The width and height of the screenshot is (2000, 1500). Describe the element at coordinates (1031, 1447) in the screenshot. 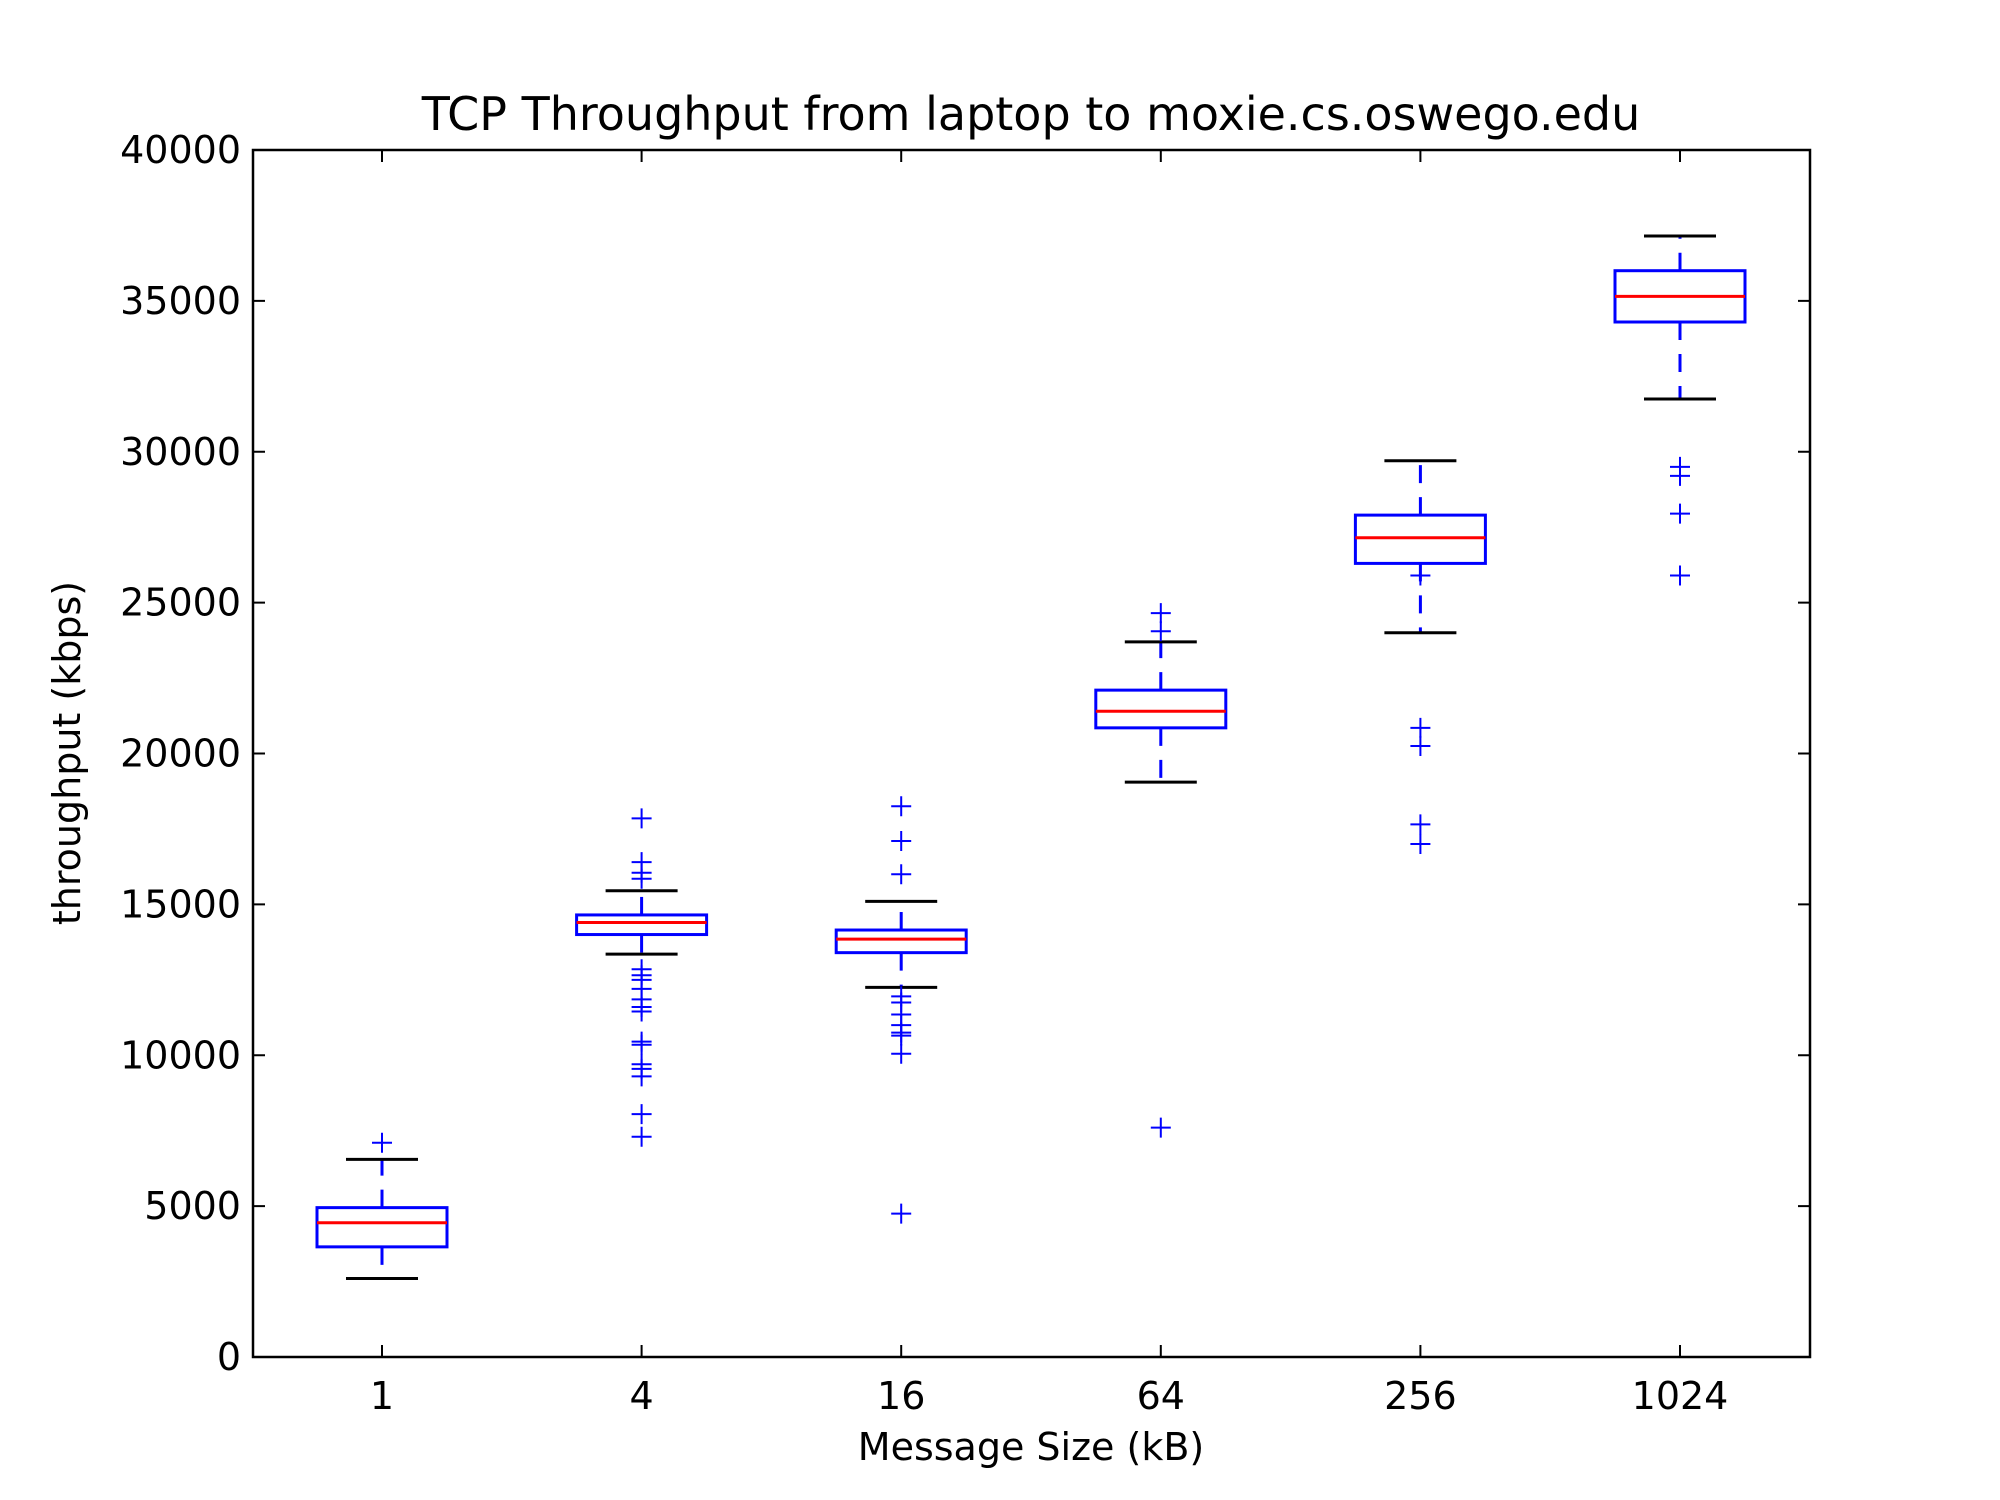

I see `x-axis-label: Message Size (kB)` at that location.